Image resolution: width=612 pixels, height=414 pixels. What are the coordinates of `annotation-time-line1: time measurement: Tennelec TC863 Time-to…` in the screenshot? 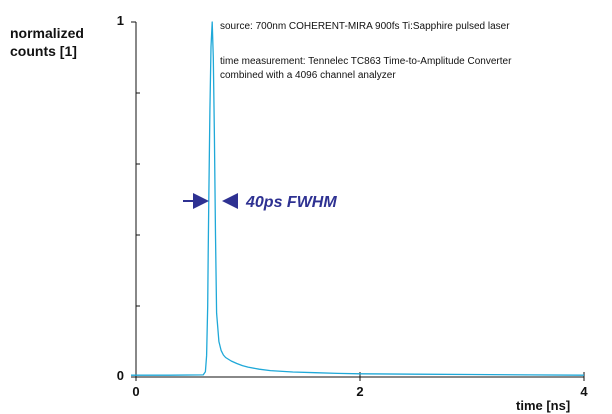 It's located at (366, 61).